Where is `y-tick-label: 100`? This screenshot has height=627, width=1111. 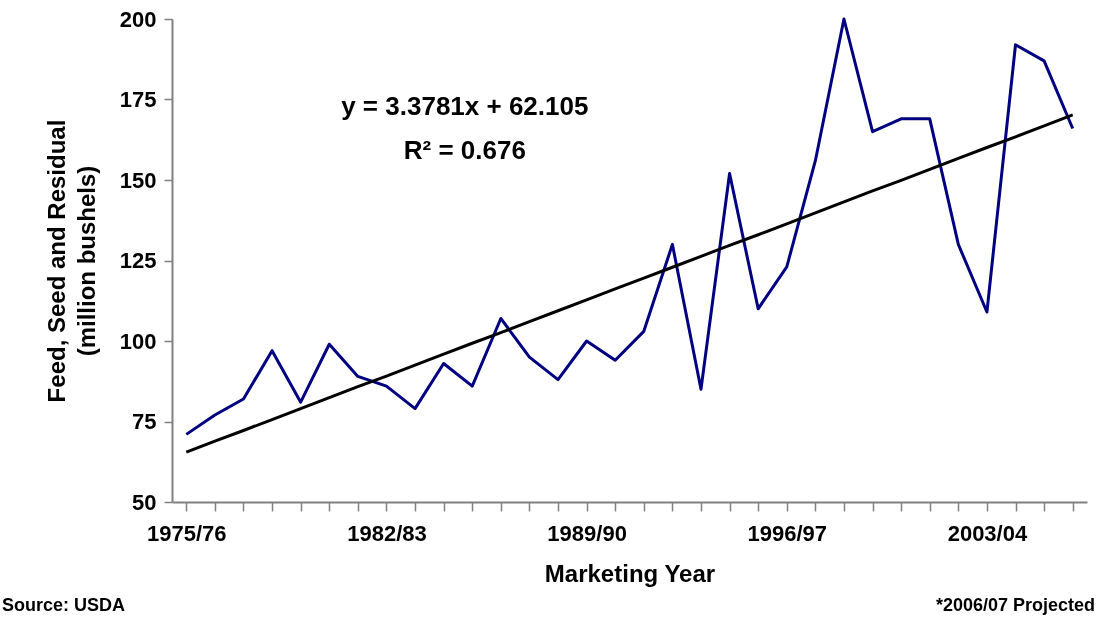
y-tick-label: 100 is located at coordinates (138, 341).